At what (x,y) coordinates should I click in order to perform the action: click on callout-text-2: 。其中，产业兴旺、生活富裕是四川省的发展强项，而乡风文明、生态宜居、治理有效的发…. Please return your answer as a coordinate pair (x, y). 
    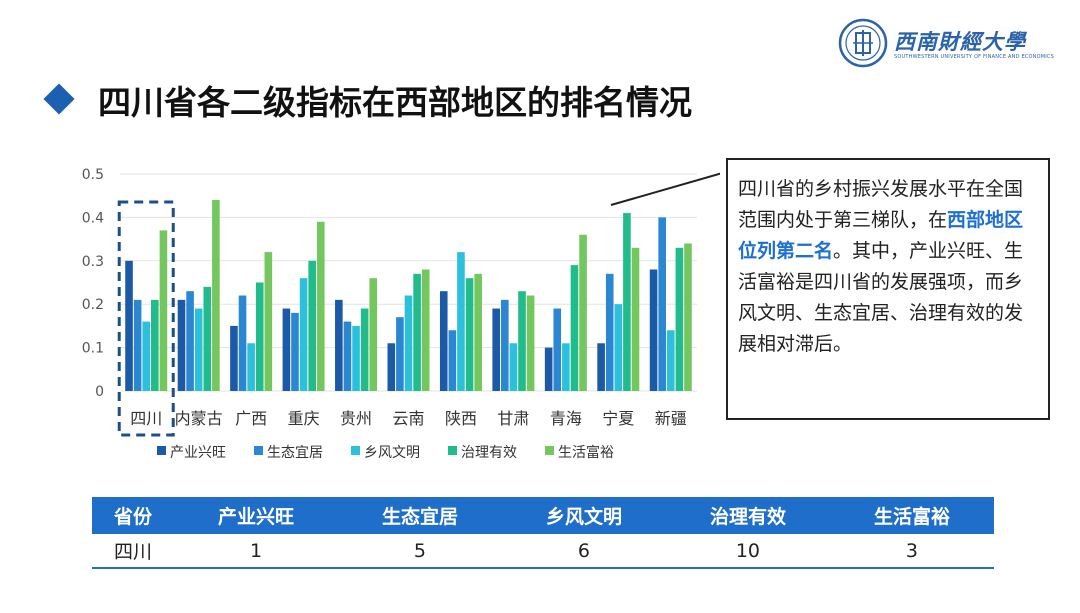
    Looking at the image, I should click on (881, 297).